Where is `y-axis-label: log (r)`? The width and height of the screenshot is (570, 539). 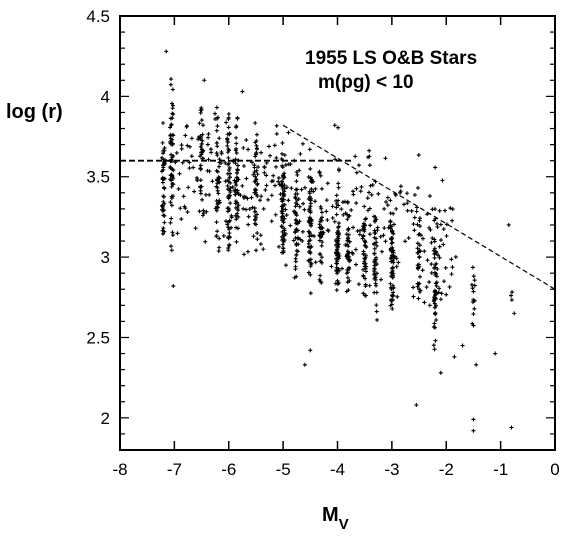 y-axis-label: log (r) is located at coordinates (34, 112).